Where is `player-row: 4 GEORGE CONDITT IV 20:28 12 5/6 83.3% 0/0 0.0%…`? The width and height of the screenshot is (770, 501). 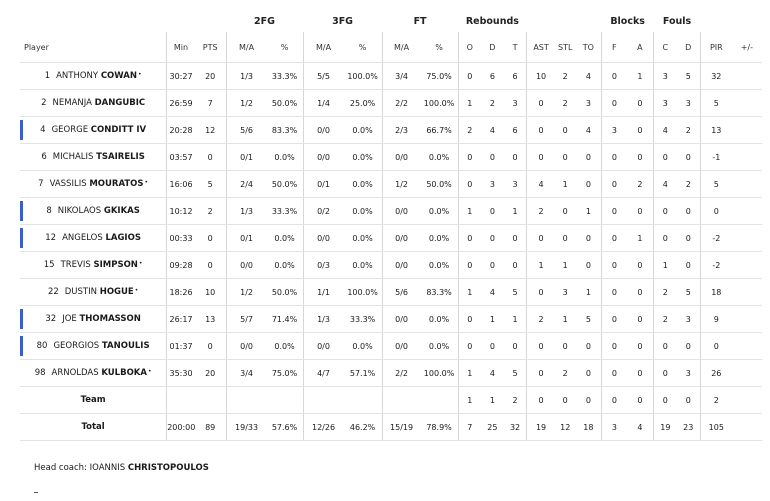 player-row: 4 GEORGE CONDITT IV 20:28 12 5/6 83.3% 0/0 0.0%… is located at coordinates (391, 130).